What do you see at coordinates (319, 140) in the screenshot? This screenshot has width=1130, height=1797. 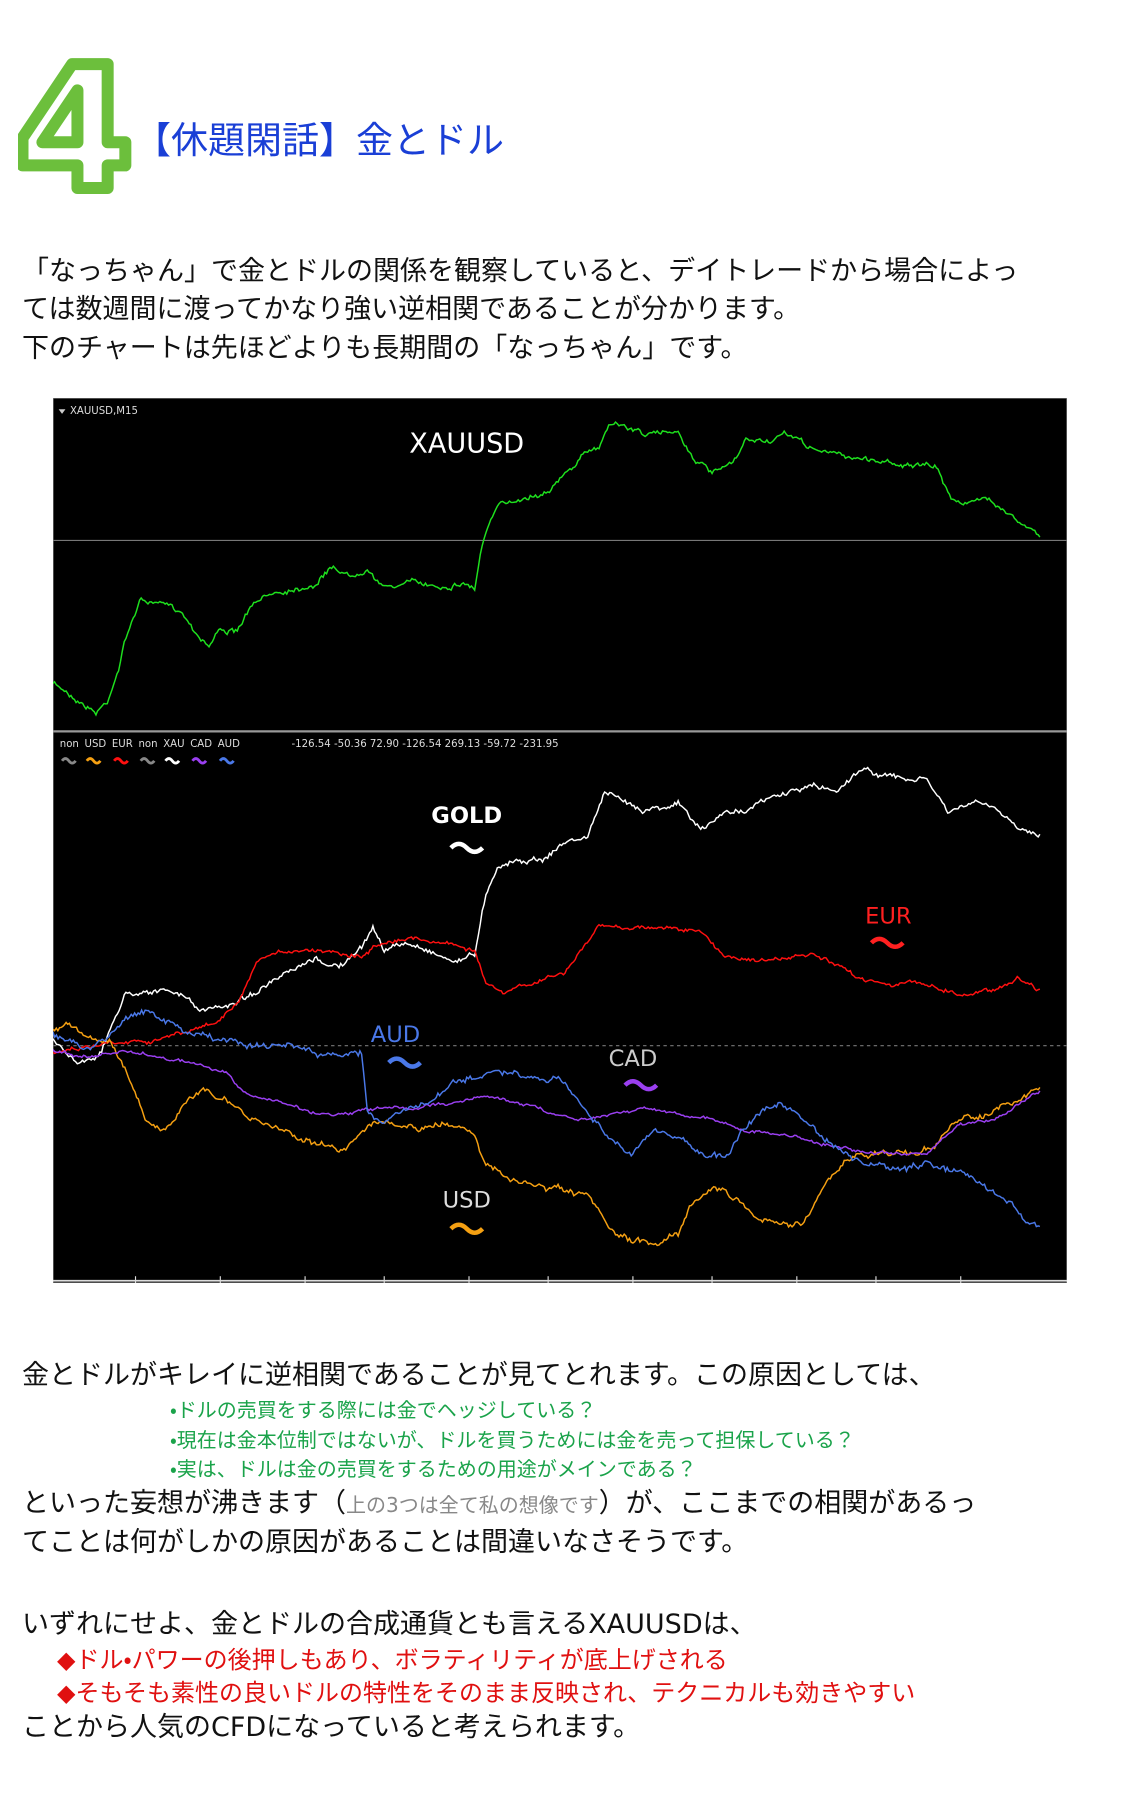 I see `section-title: 【休題閑話】金とドル` at bounding box center [319, 140].